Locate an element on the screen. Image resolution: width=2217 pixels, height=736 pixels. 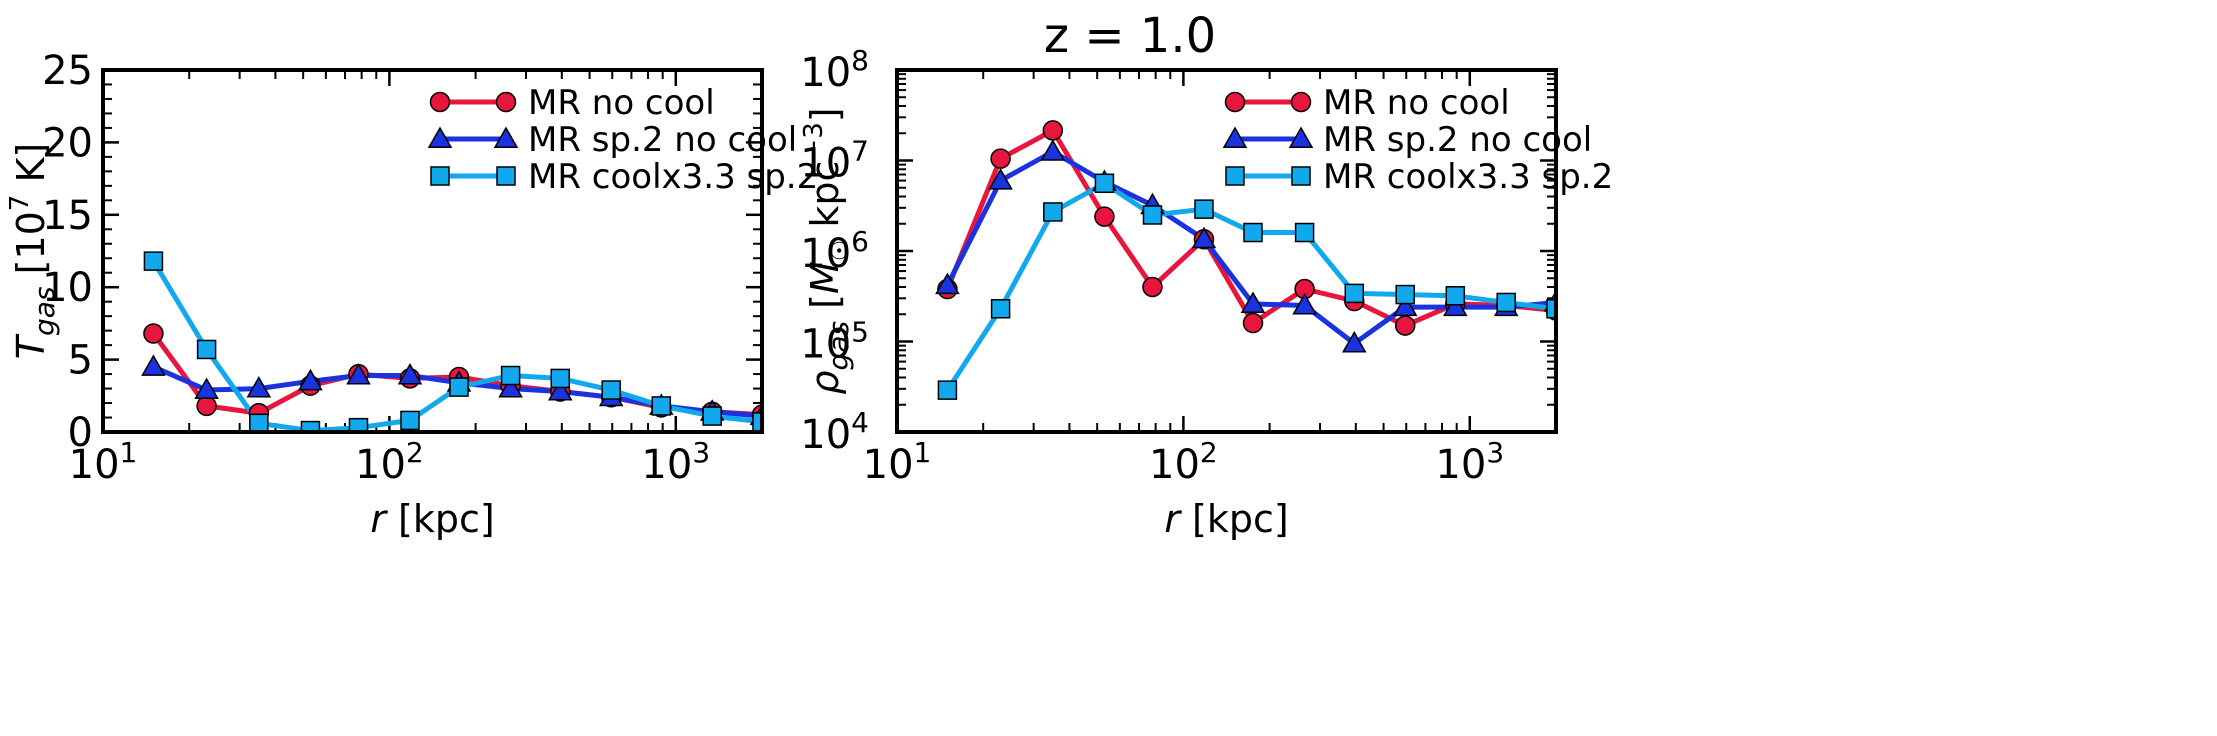
y-tick-label: 10⁴ is located at coordinates (834, 432).